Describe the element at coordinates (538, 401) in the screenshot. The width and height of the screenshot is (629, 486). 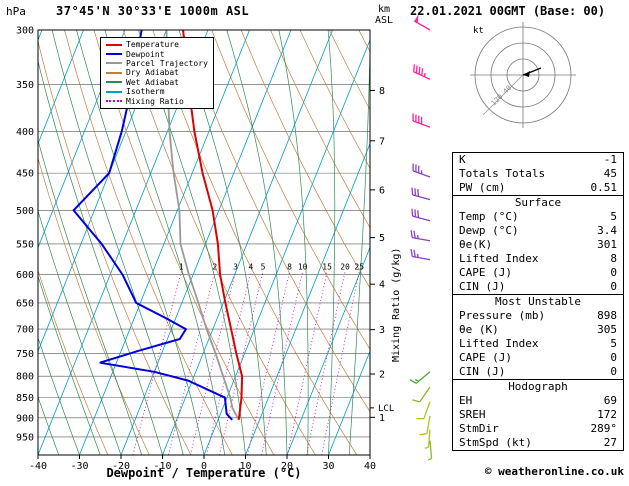
I see `stat-row: EH 69` at that location.